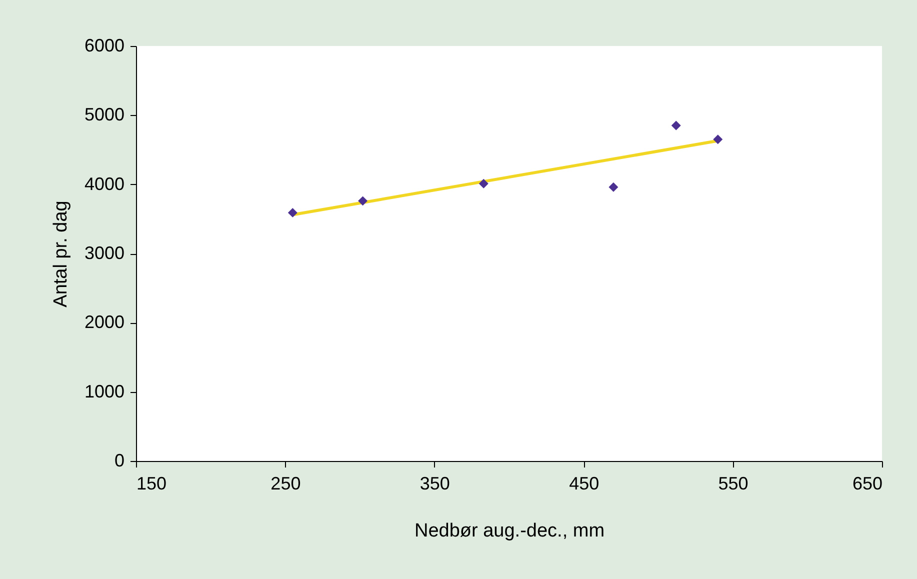 The width and height of the screenshot is (917, 579). What do you see at coordinates (104, 391) in the screenshot?
I see `y-tick-label: 1000` at bounding box center [104, 391].